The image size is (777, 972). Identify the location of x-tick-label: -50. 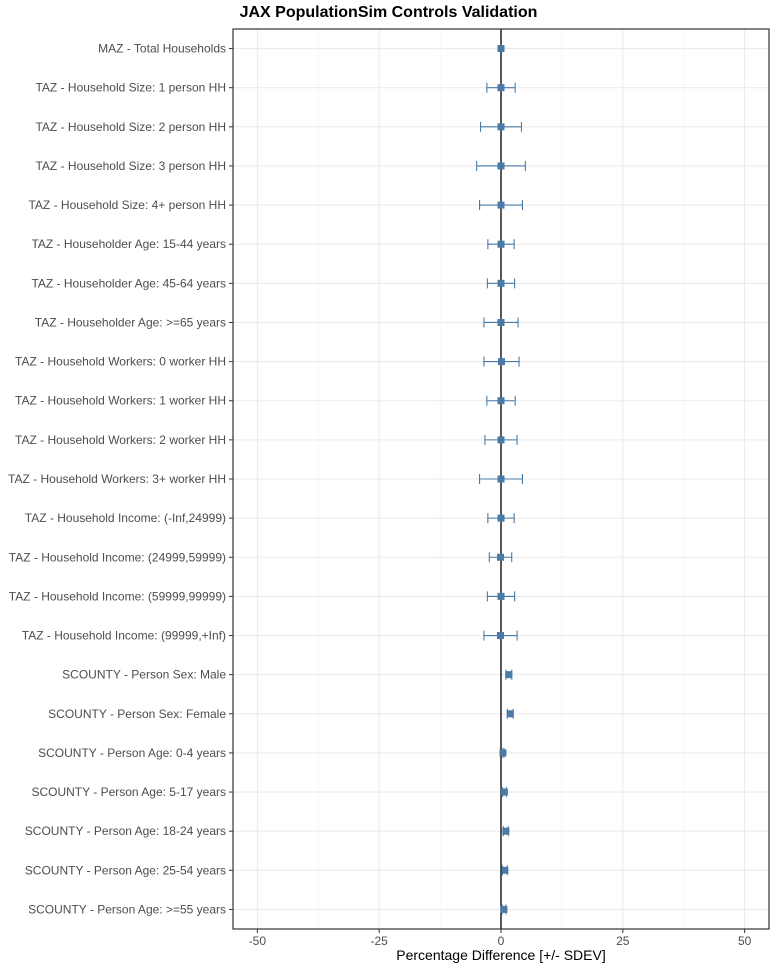
(258, 941).